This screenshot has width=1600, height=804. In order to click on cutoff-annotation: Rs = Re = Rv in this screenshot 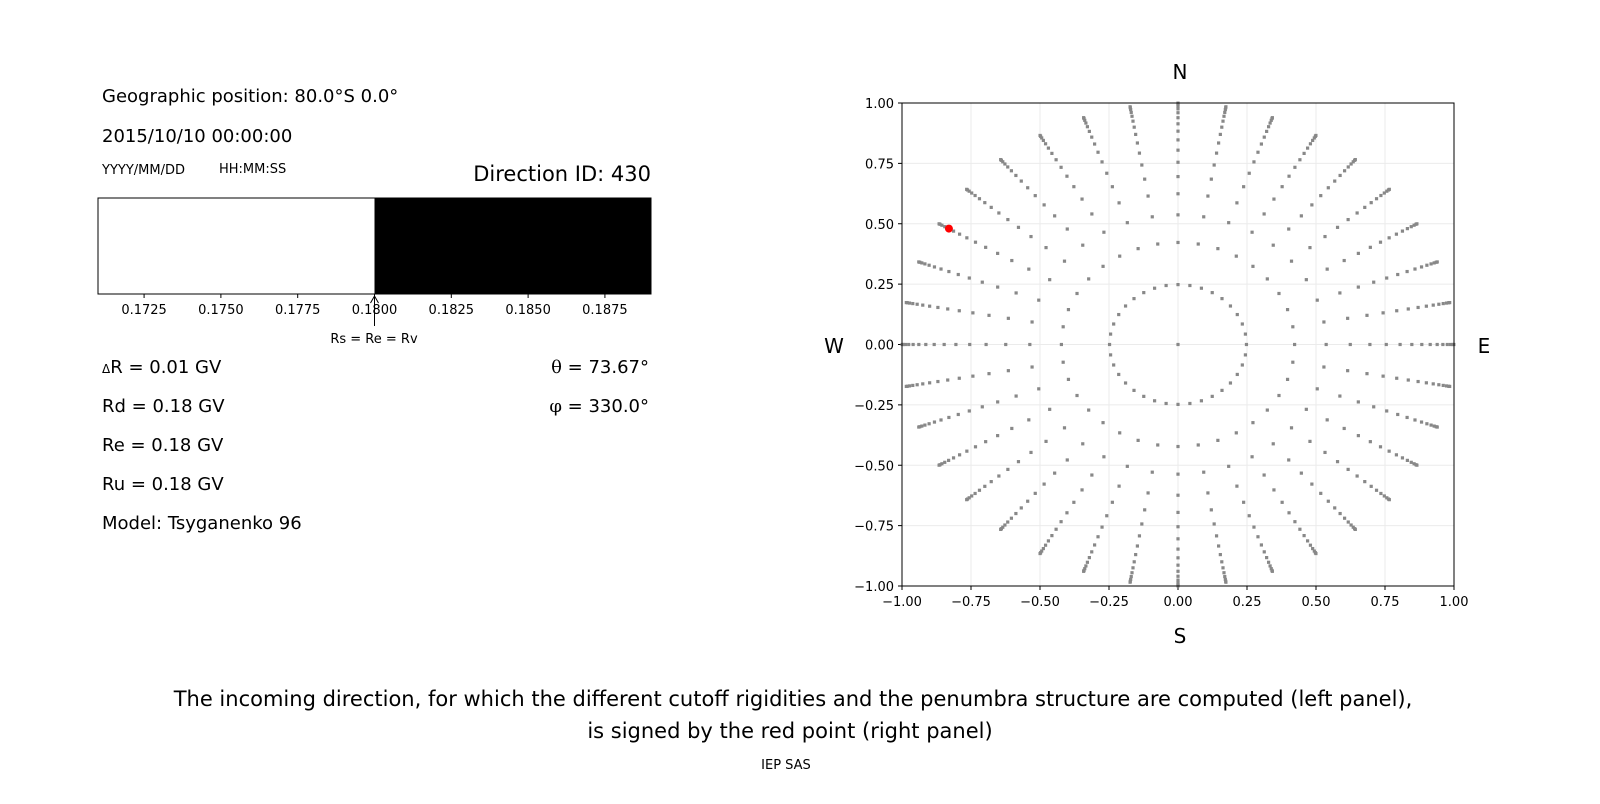, I will do `click(374, 339)`.